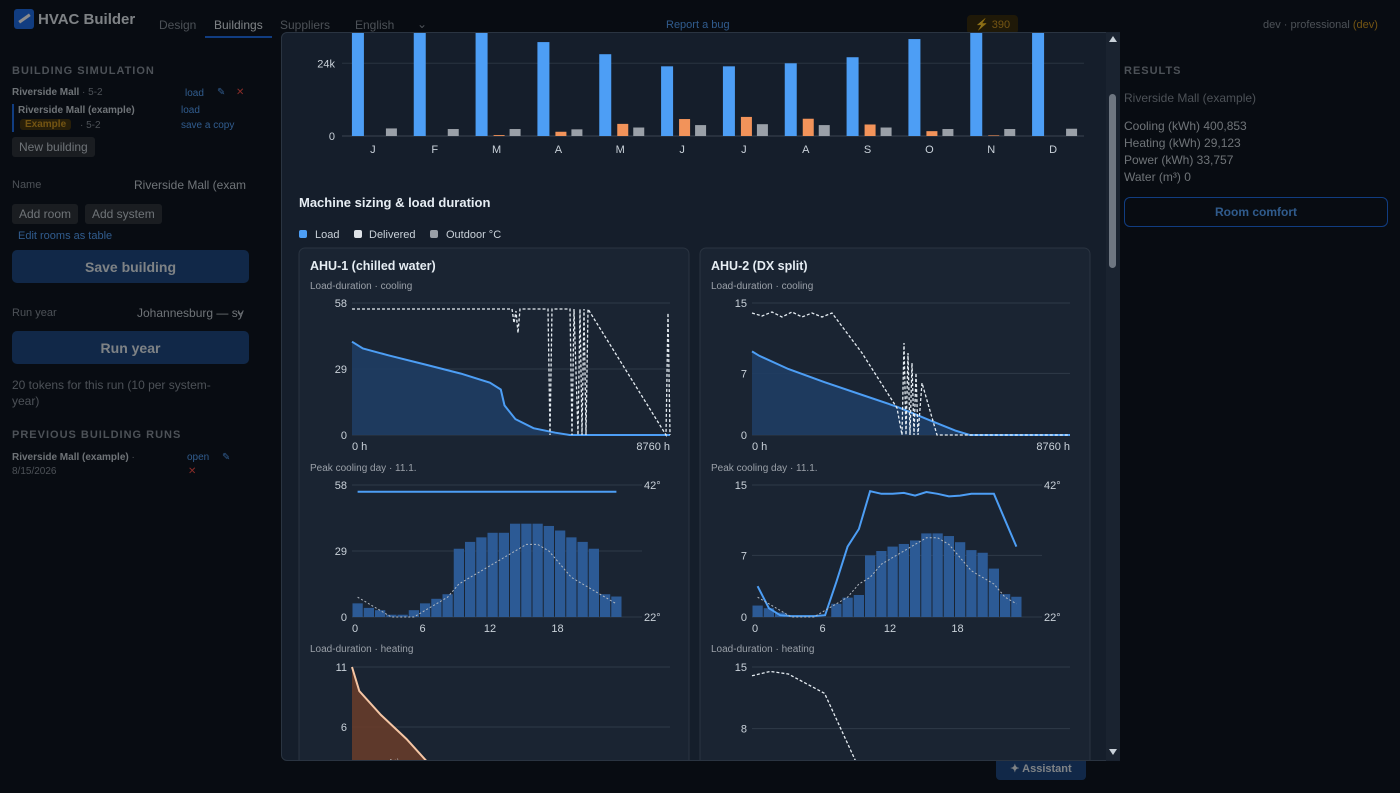 The image size is (1400, 793). I want to click on name-input: Riverside Mall (exam, so click(190, 185).